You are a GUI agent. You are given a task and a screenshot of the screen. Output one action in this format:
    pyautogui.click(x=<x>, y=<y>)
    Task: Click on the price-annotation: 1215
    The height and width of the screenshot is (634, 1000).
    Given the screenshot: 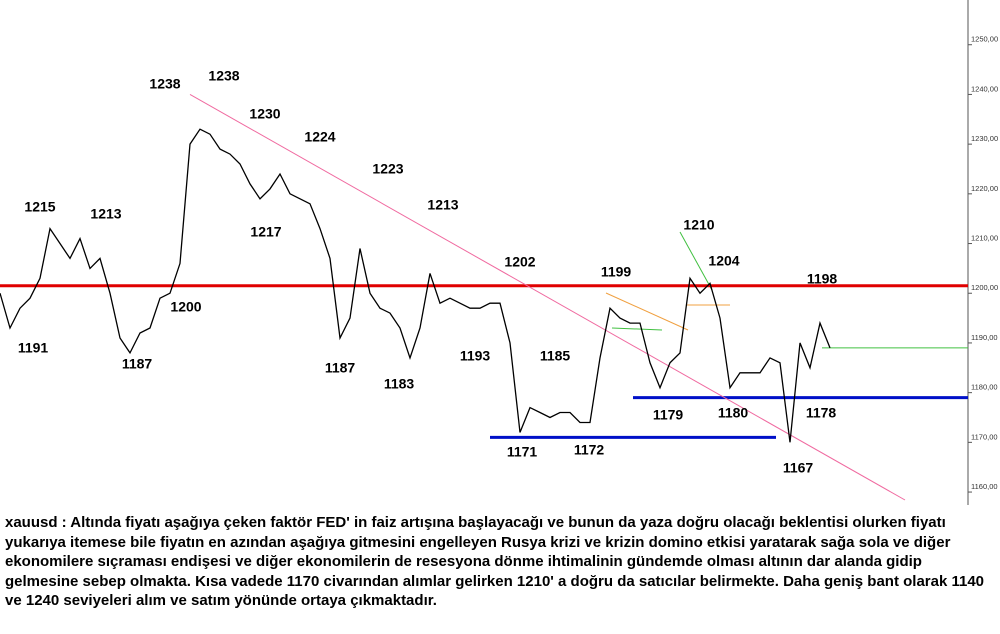 What is the action you would take?
    pyautogui.click(x=39, y=207)
    